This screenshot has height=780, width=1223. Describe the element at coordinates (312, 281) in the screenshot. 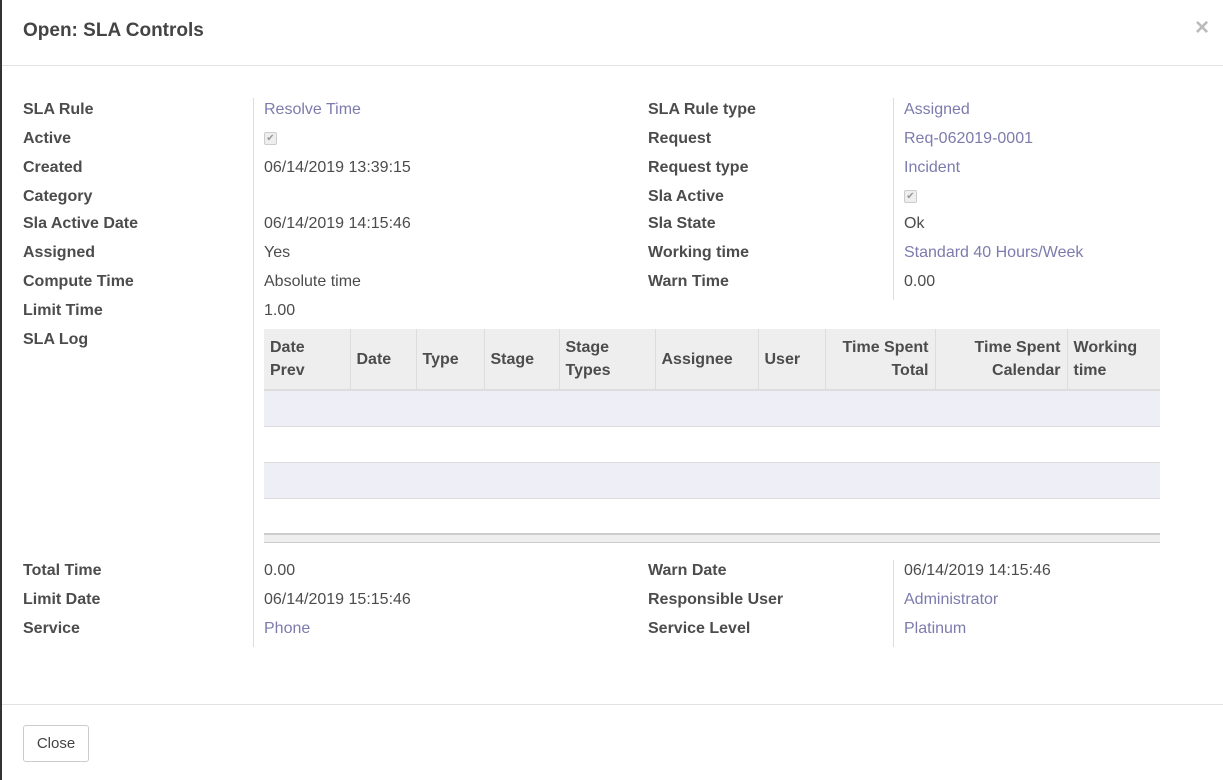

I see `value-compute-time: Absolute time` at that location.